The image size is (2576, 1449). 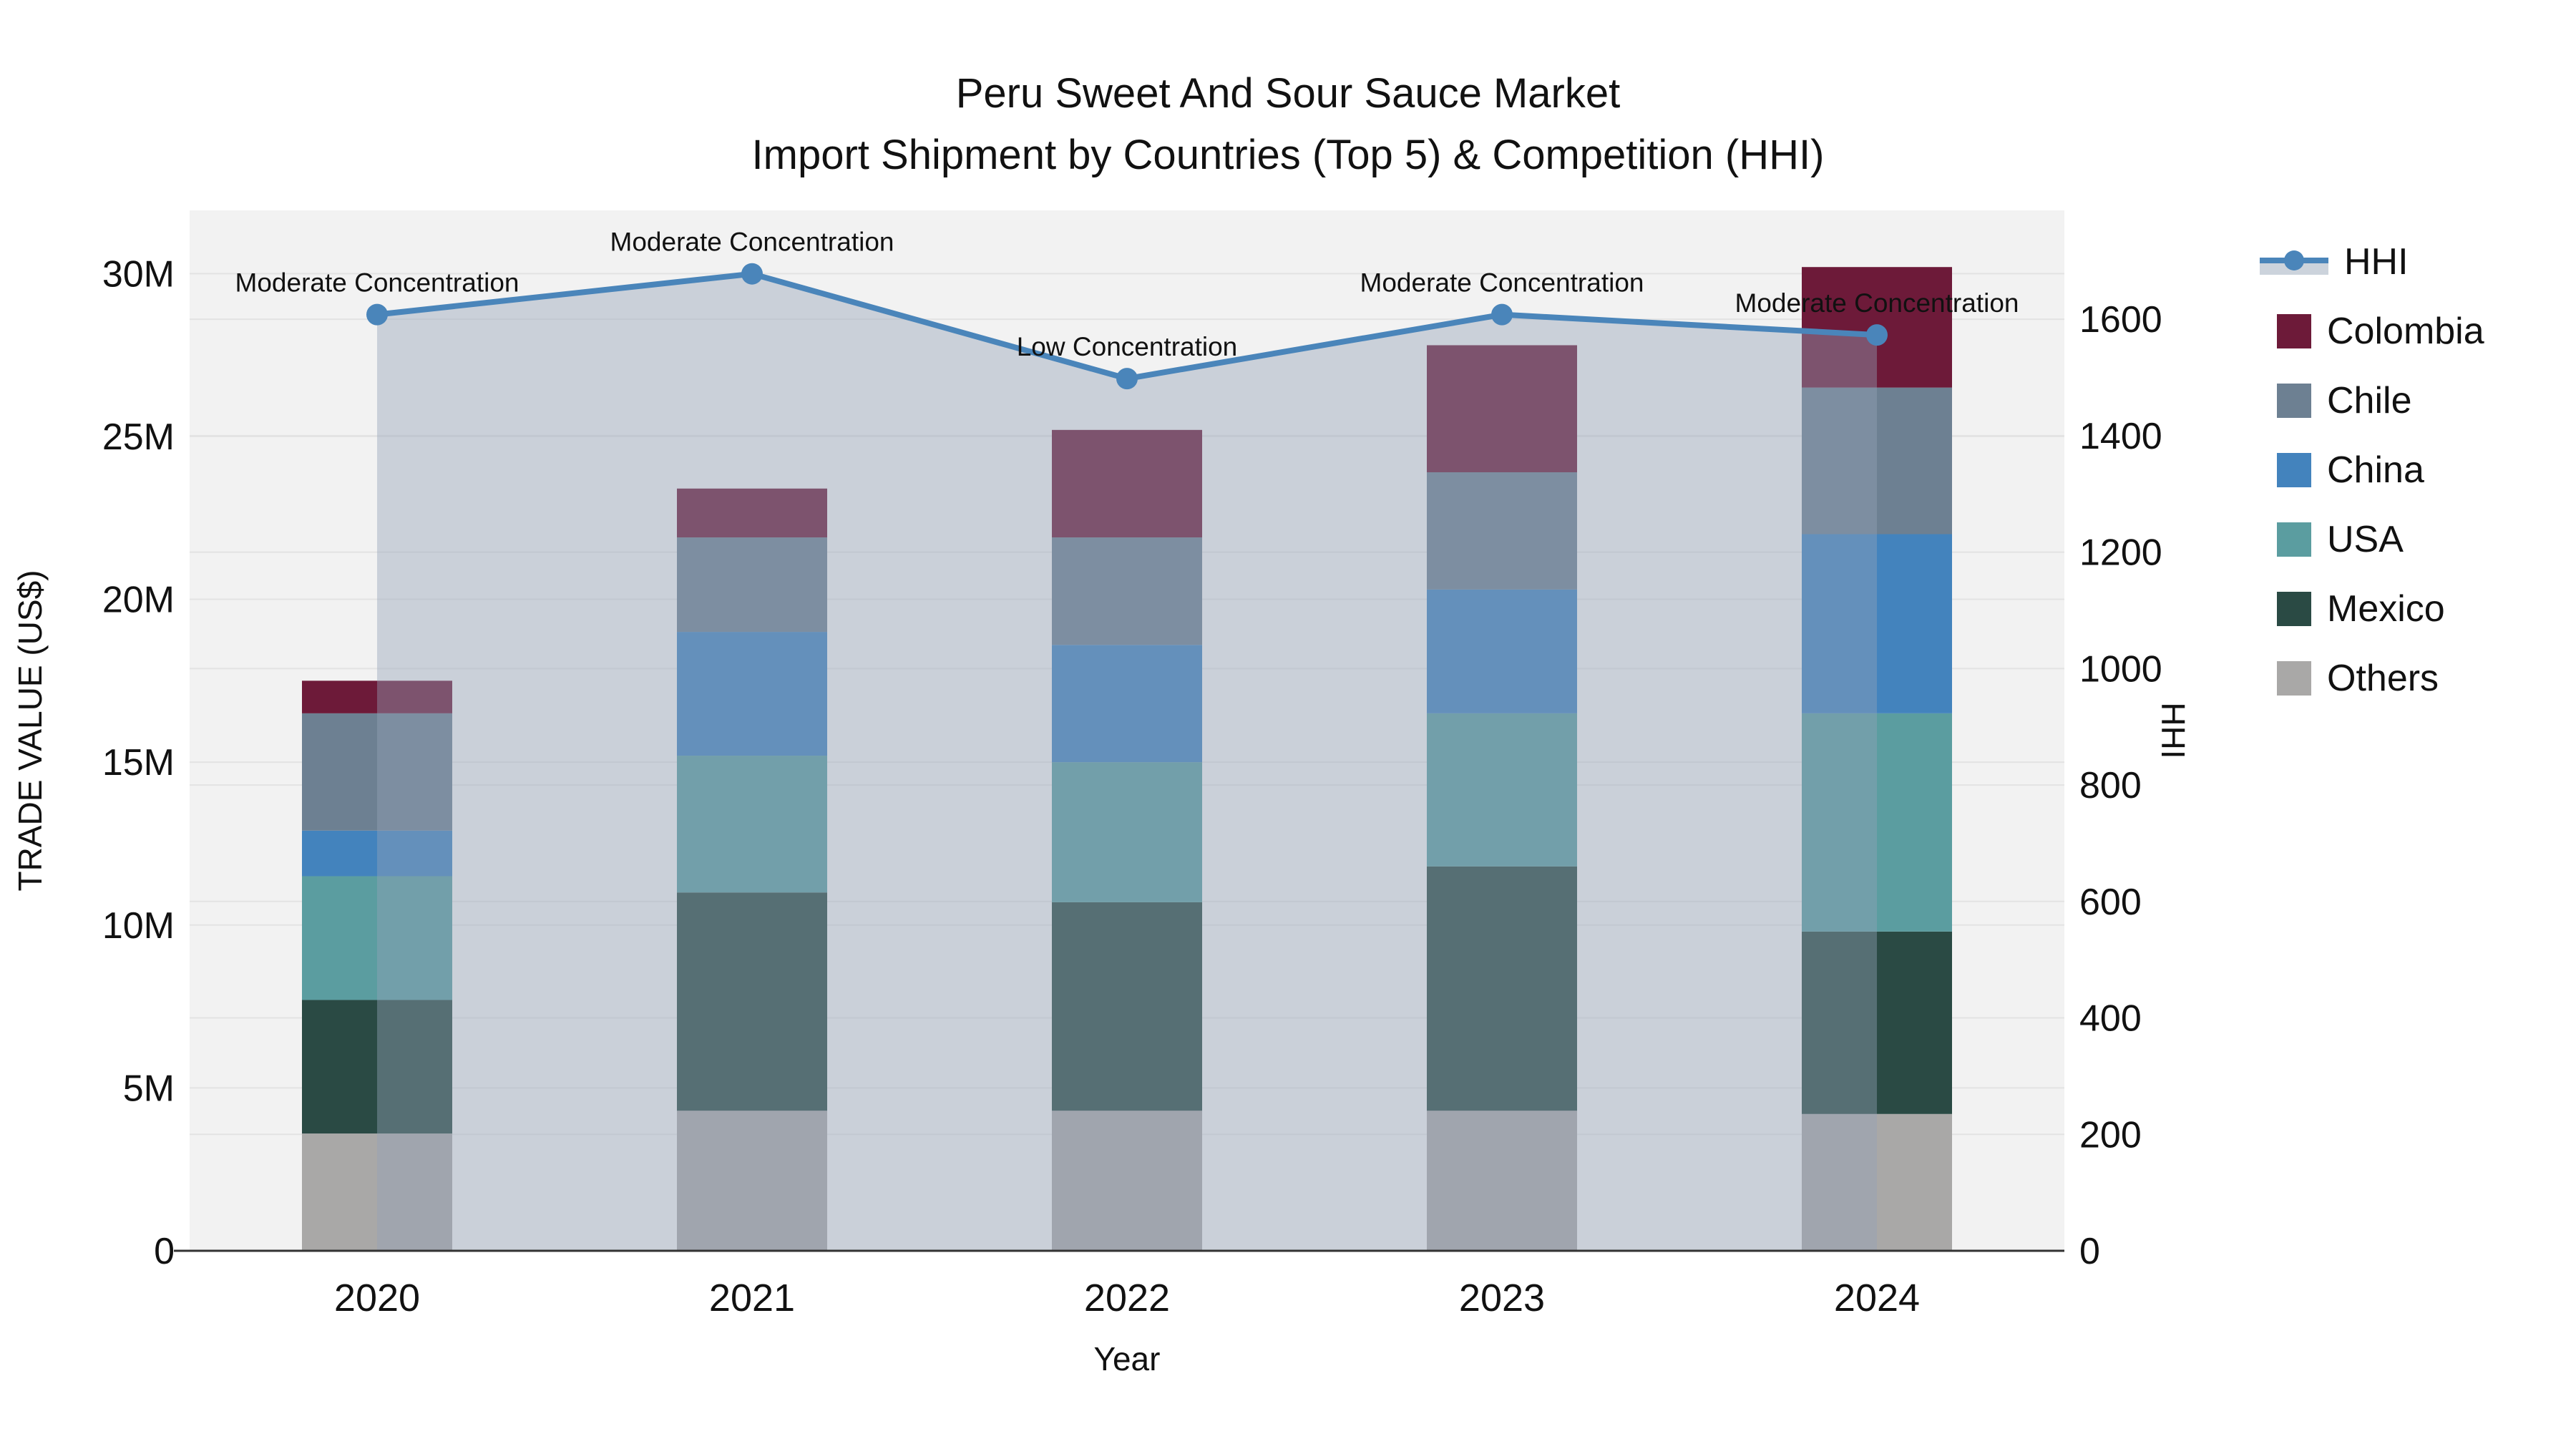 I want to click on left-tick-label: 20M, so click(x=138, y=600).